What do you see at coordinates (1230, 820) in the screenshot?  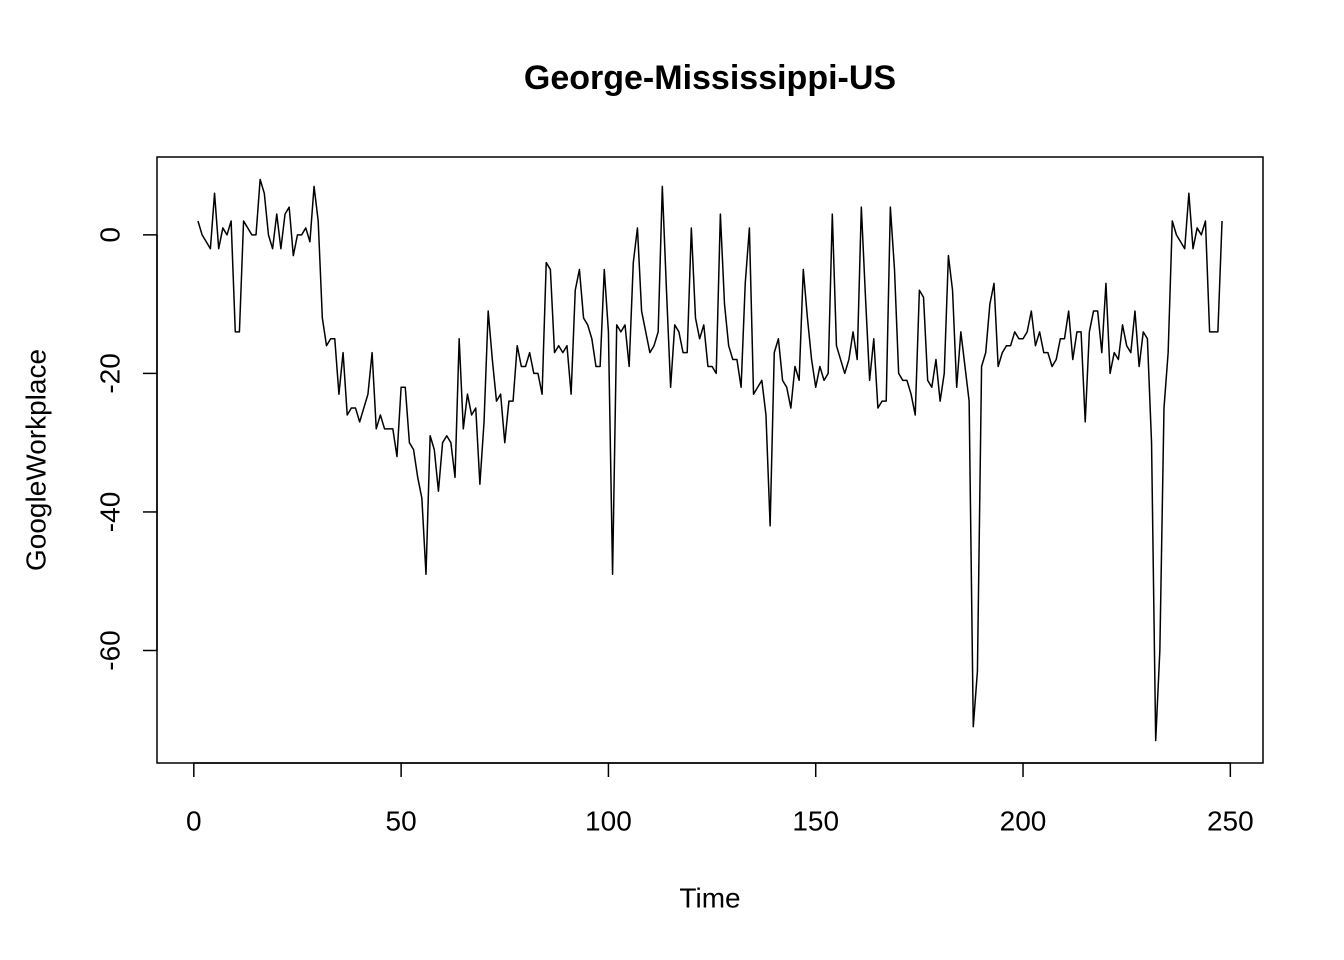 I see `x-tick-label: 250` at bounding box center [1230, 820].